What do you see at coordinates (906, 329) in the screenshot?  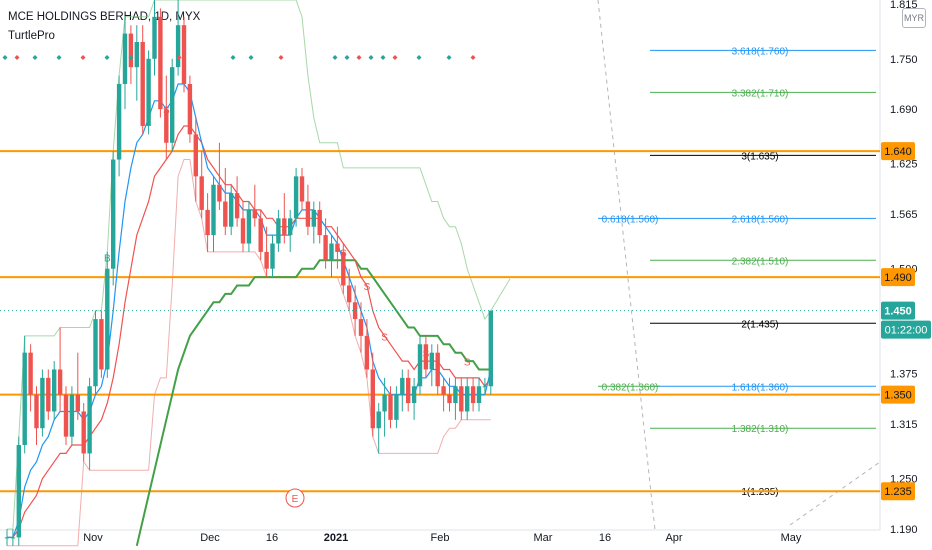 I see `countdown-badge` at bounding box center [906, 329].